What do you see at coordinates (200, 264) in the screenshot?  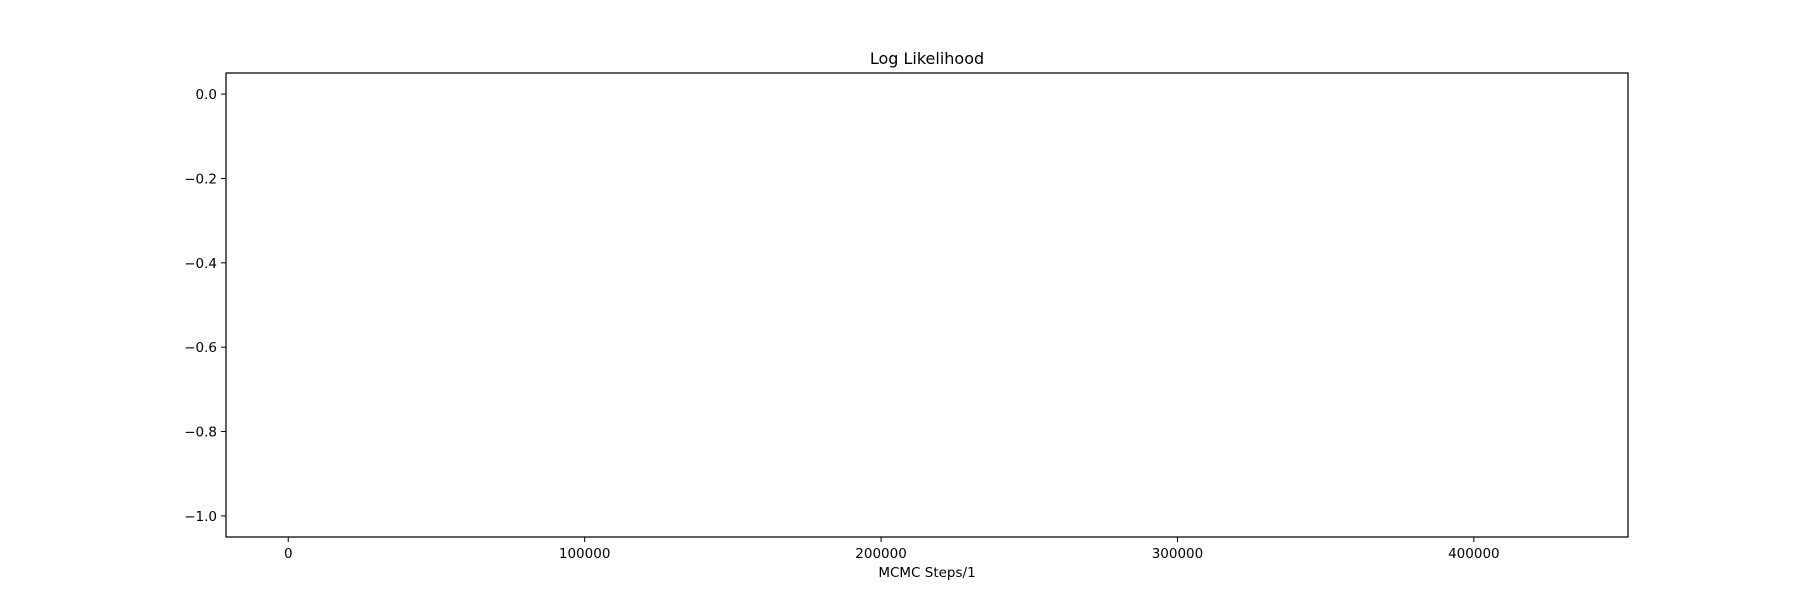 I see `y-tick-label: −0.4` at bounding box center [200, 264].